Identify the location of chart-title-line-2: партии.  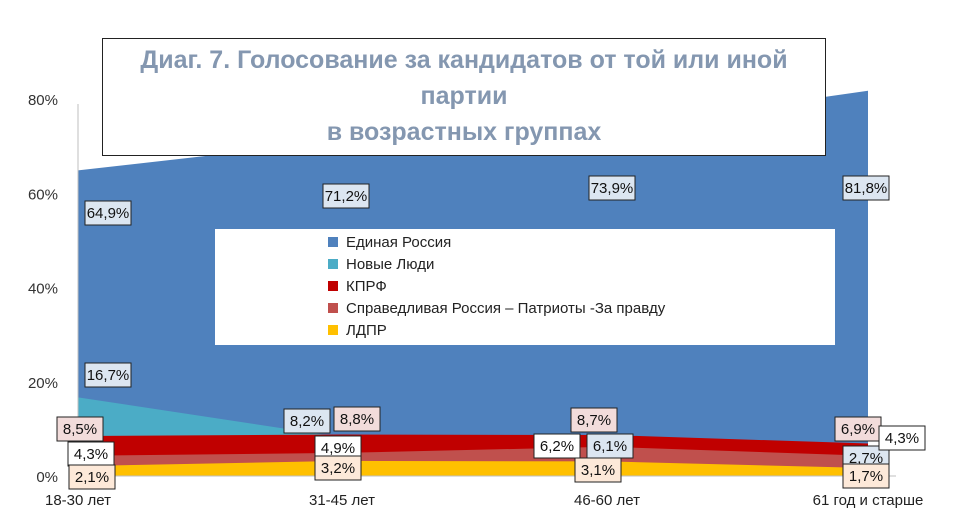
(464, 96).